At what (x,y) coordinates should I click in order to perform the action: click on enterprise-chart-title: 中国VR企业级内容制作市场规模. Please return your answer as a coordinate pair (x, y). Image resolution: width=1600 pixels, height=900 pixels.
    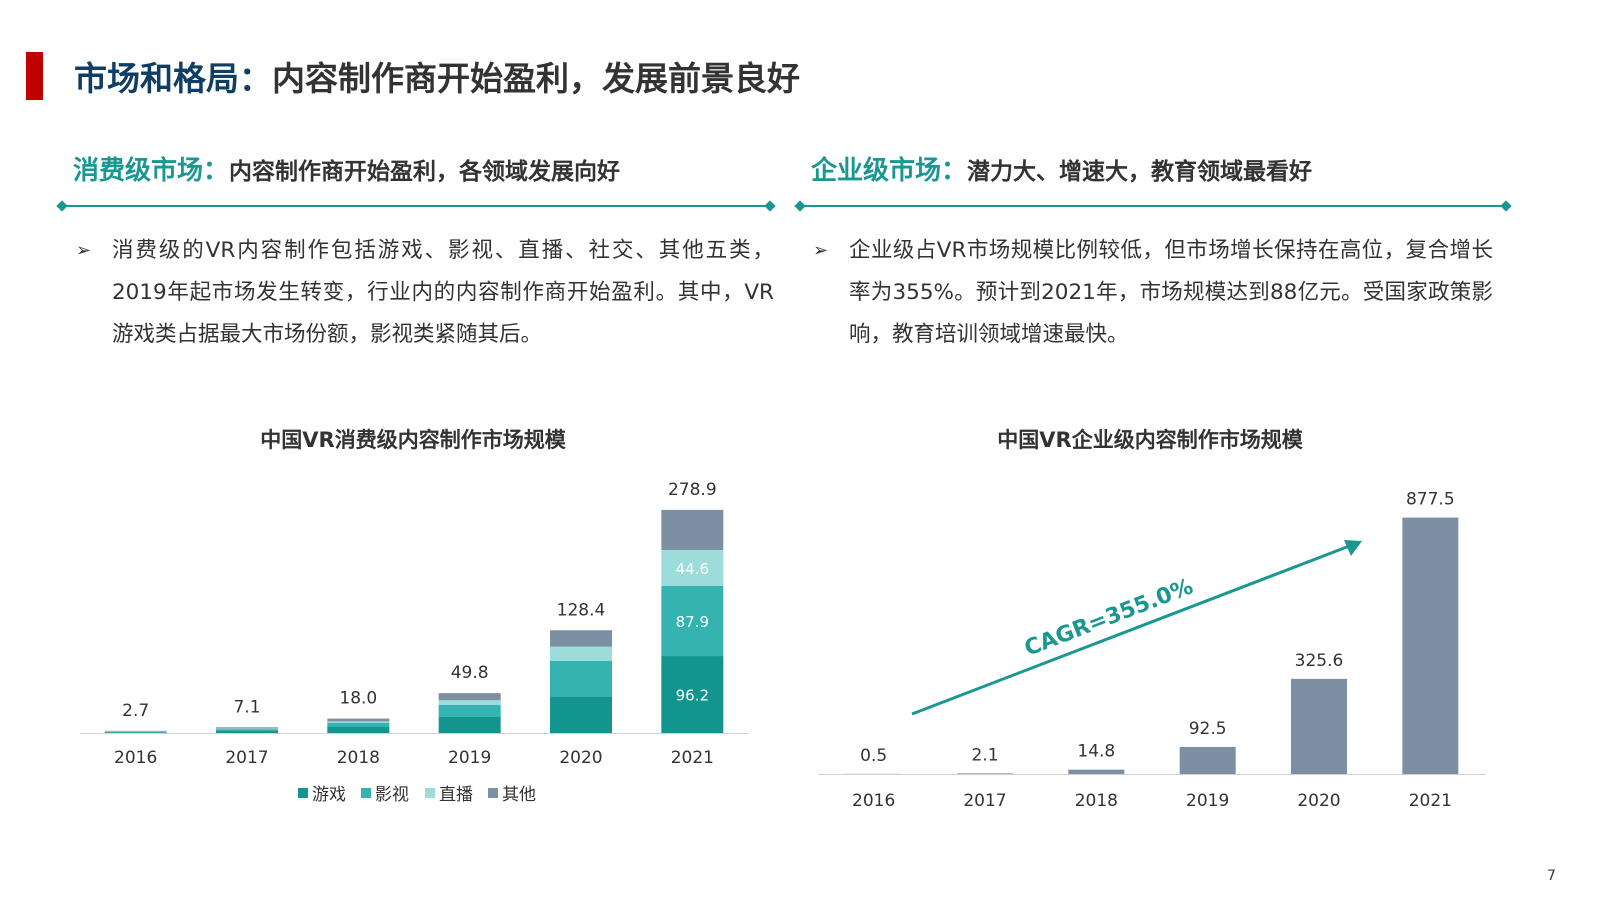
    Looking at the image, I should click on (1150, 440).